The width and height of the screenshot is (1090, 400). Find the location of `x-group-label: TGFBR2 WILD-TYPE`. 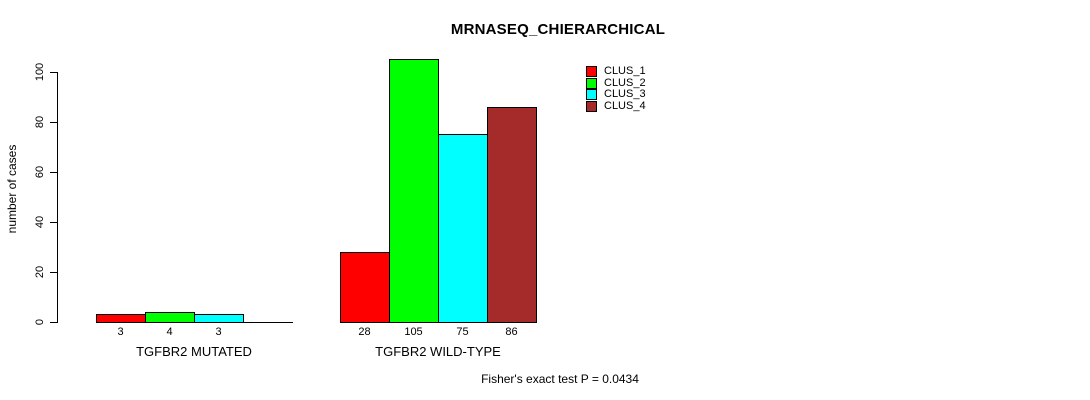

x-group-label: TGFBR2 WILD-TYPE is located at coordinates (438, 351).